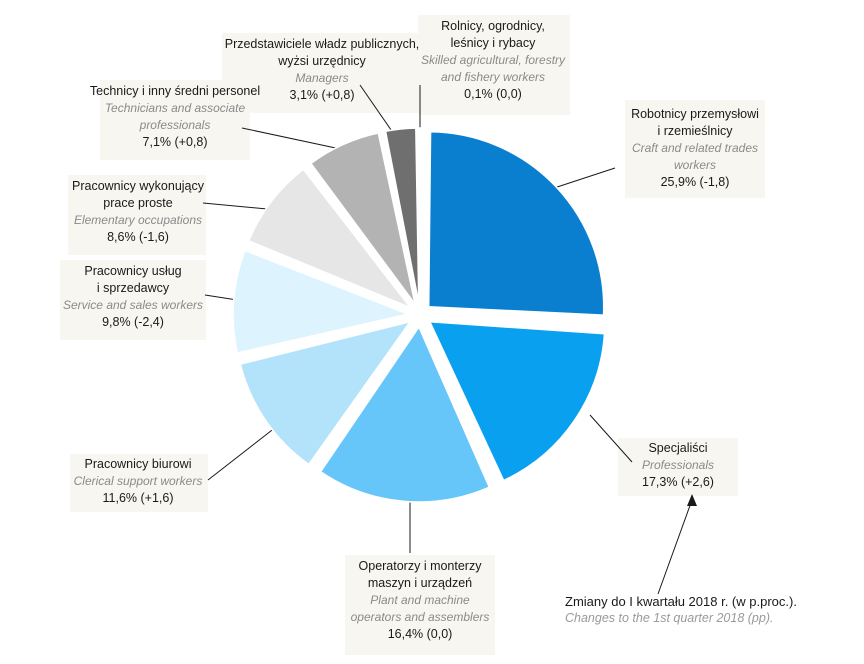  What do you see at coordinates (133, 322) in the screenshot?
I see `slice-value-label: 9,8% (-2,4)` at bounding box center [133, 322].